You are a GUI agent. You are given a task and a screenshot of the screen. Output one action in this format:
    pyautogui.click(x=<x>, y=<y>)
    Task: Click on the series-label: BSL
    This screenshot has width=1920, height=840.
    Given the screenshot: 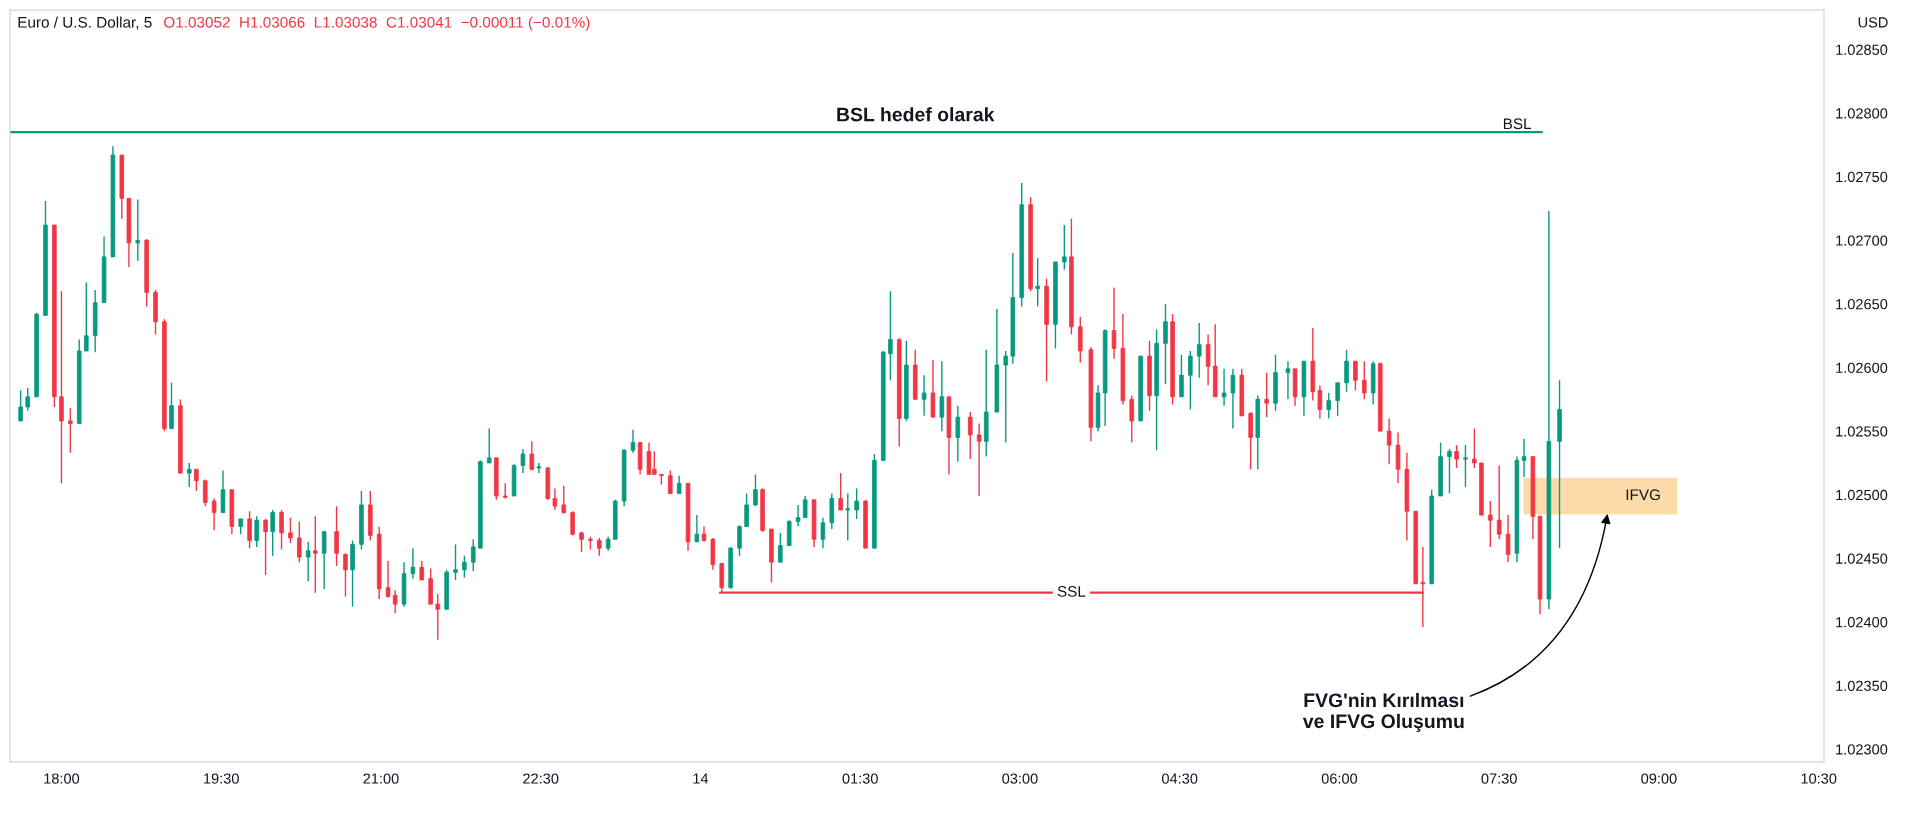 What is the action you would take?
    pyautogui.click(x=1517, y=124)
    